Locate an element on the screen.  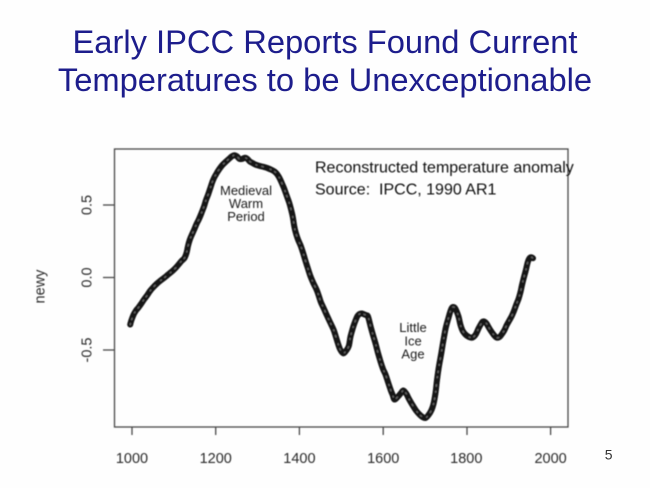
svg-text: 1200 is located at coordinates (216, 459).